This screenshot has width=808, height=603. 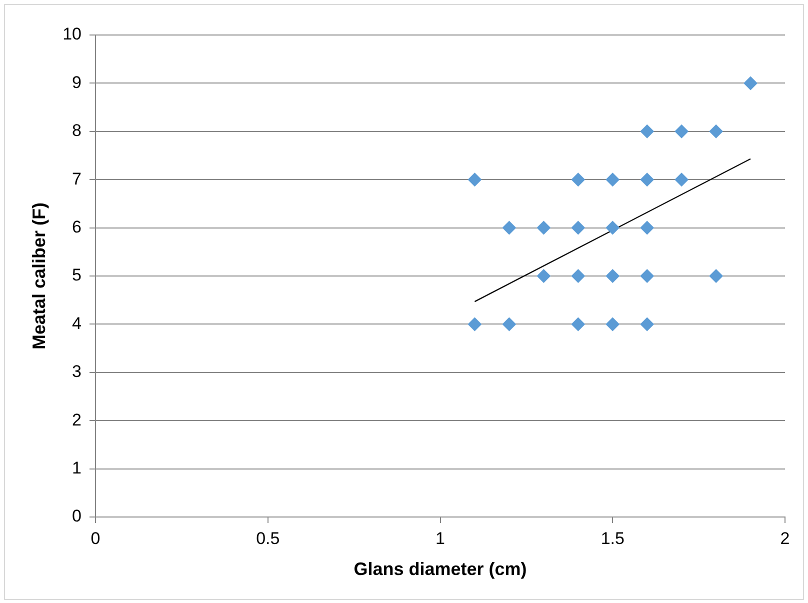 What do you see at coordinates (612, 538) in the screenshot?
I see `x-tick-label: 1.5` at bounding box center [612, 538].